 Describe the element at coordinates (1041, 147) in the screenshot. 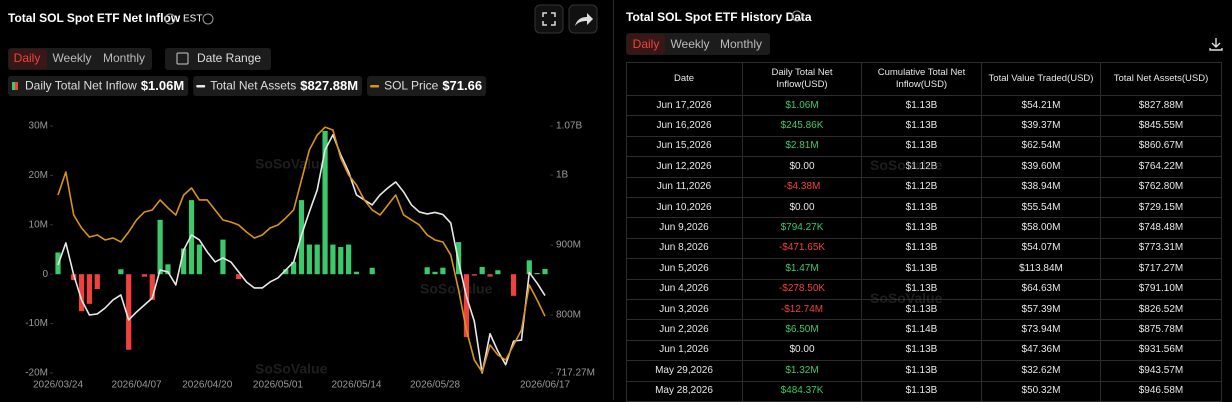

I see `table-cell: $62.54M` at that location.